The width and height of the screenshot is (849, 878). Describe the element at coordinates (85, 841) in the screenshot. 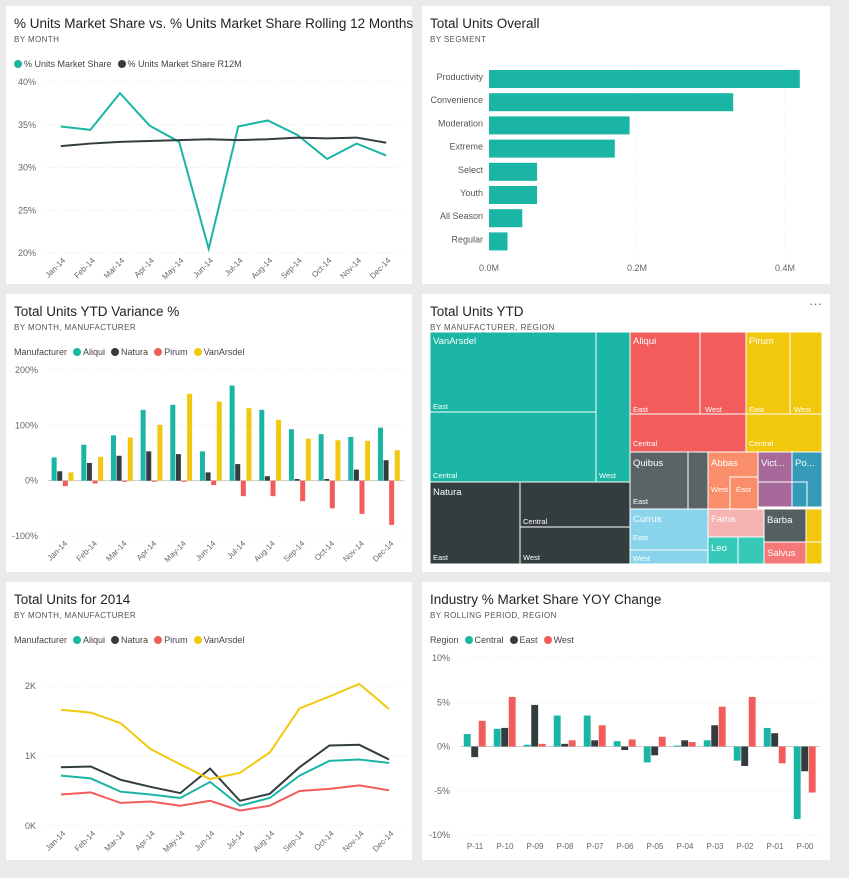

I see `x-tick-label: Feb-14` at that location.